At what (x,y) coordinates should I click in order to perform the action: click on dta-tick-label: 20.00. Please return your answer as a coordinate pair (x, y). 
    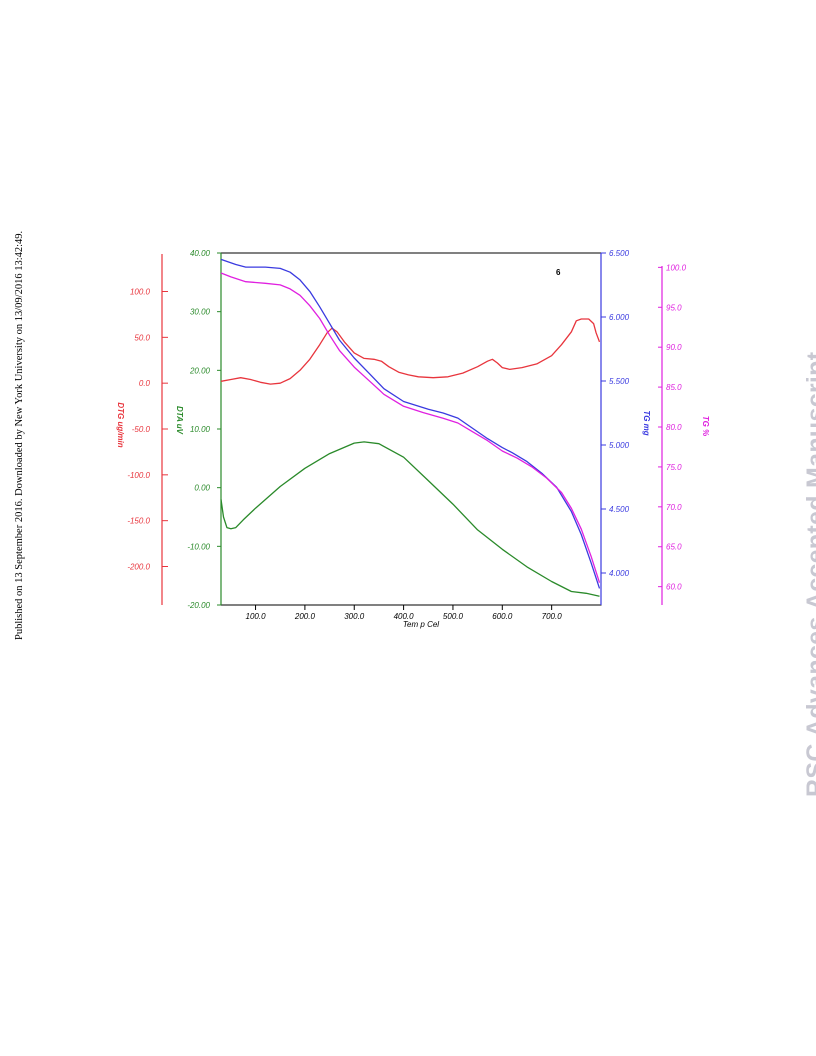
    Looking at the image, I should click on (200, 370).